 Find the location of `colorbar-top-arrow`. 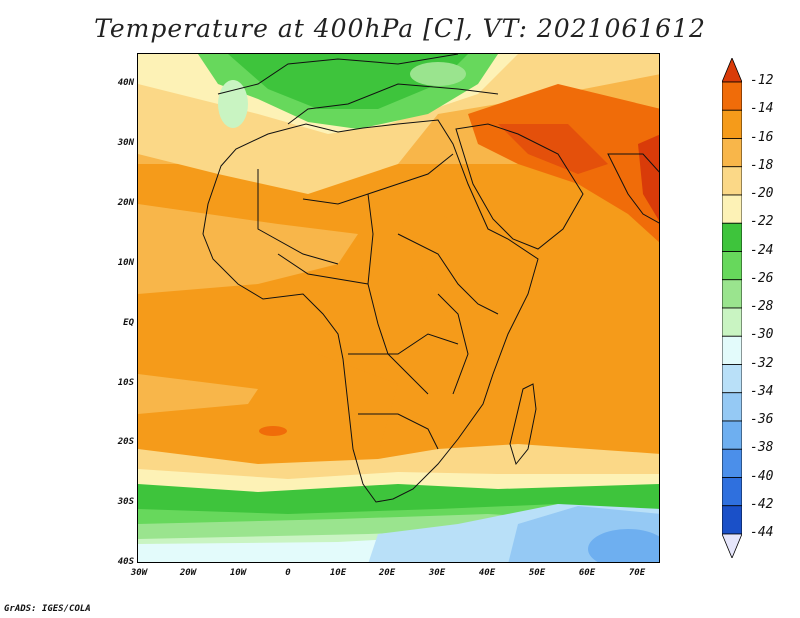

colorbar-top-arrow is located at coordinates (732, 70).